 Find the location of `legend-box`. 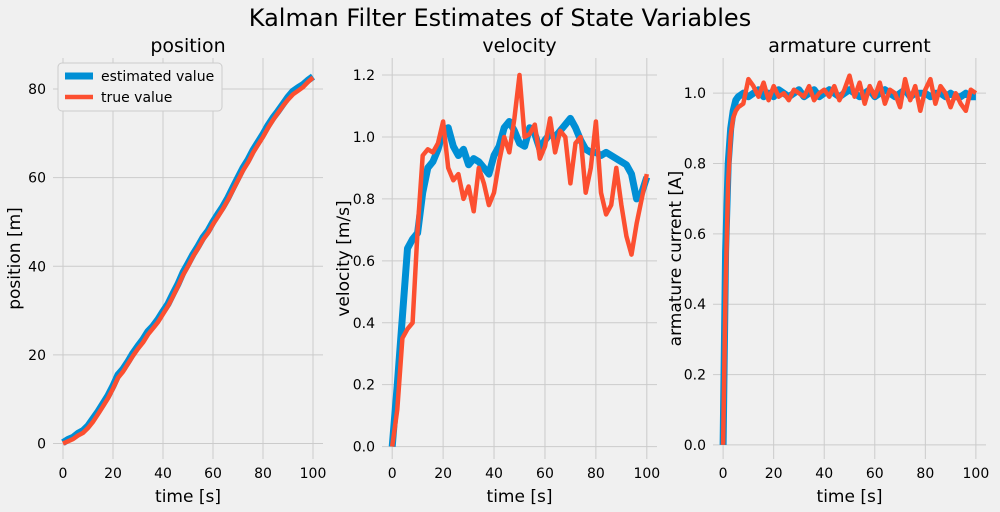

legend-box is located at coordinates (140, 87).